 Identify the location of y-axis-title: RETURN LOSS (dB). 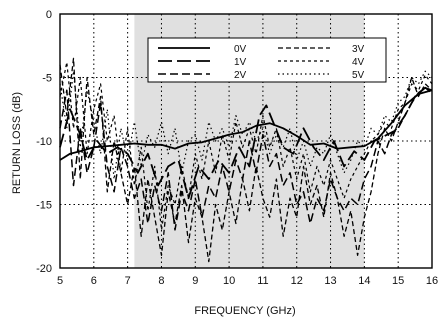
(17, 143).